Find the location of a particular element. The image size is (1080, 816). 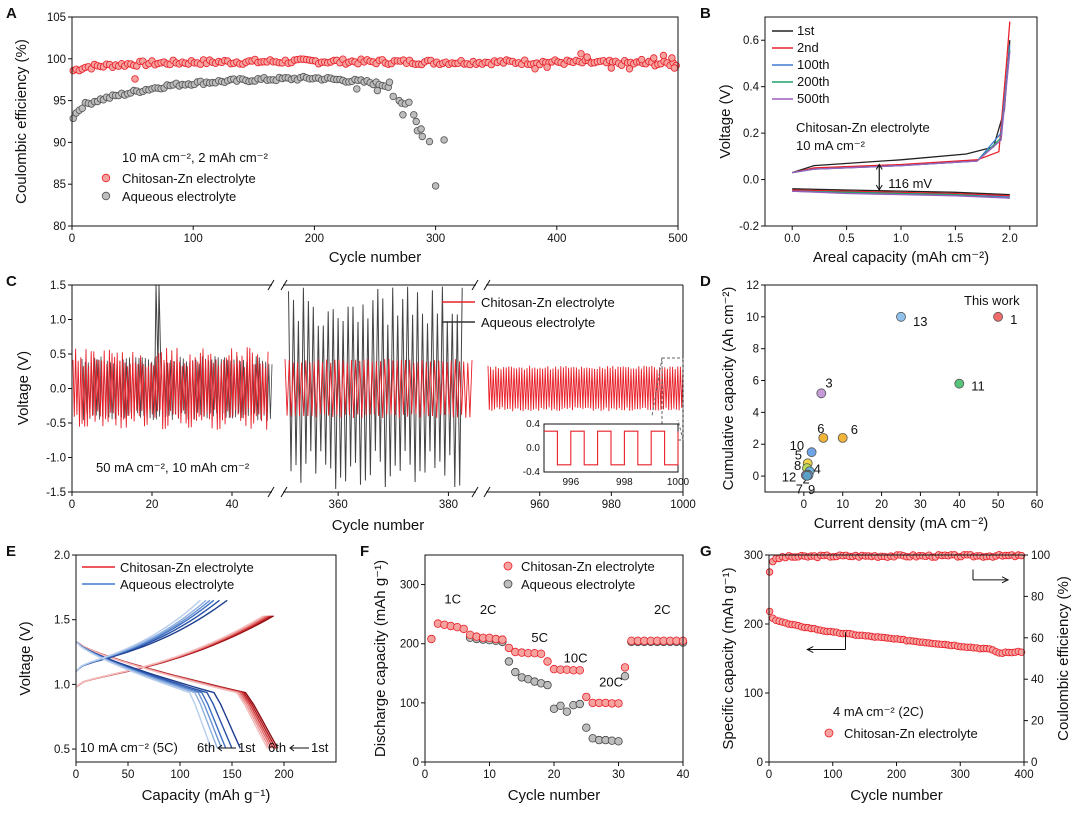

rate-label-10C: 10C is located at coordinates (576, 658).